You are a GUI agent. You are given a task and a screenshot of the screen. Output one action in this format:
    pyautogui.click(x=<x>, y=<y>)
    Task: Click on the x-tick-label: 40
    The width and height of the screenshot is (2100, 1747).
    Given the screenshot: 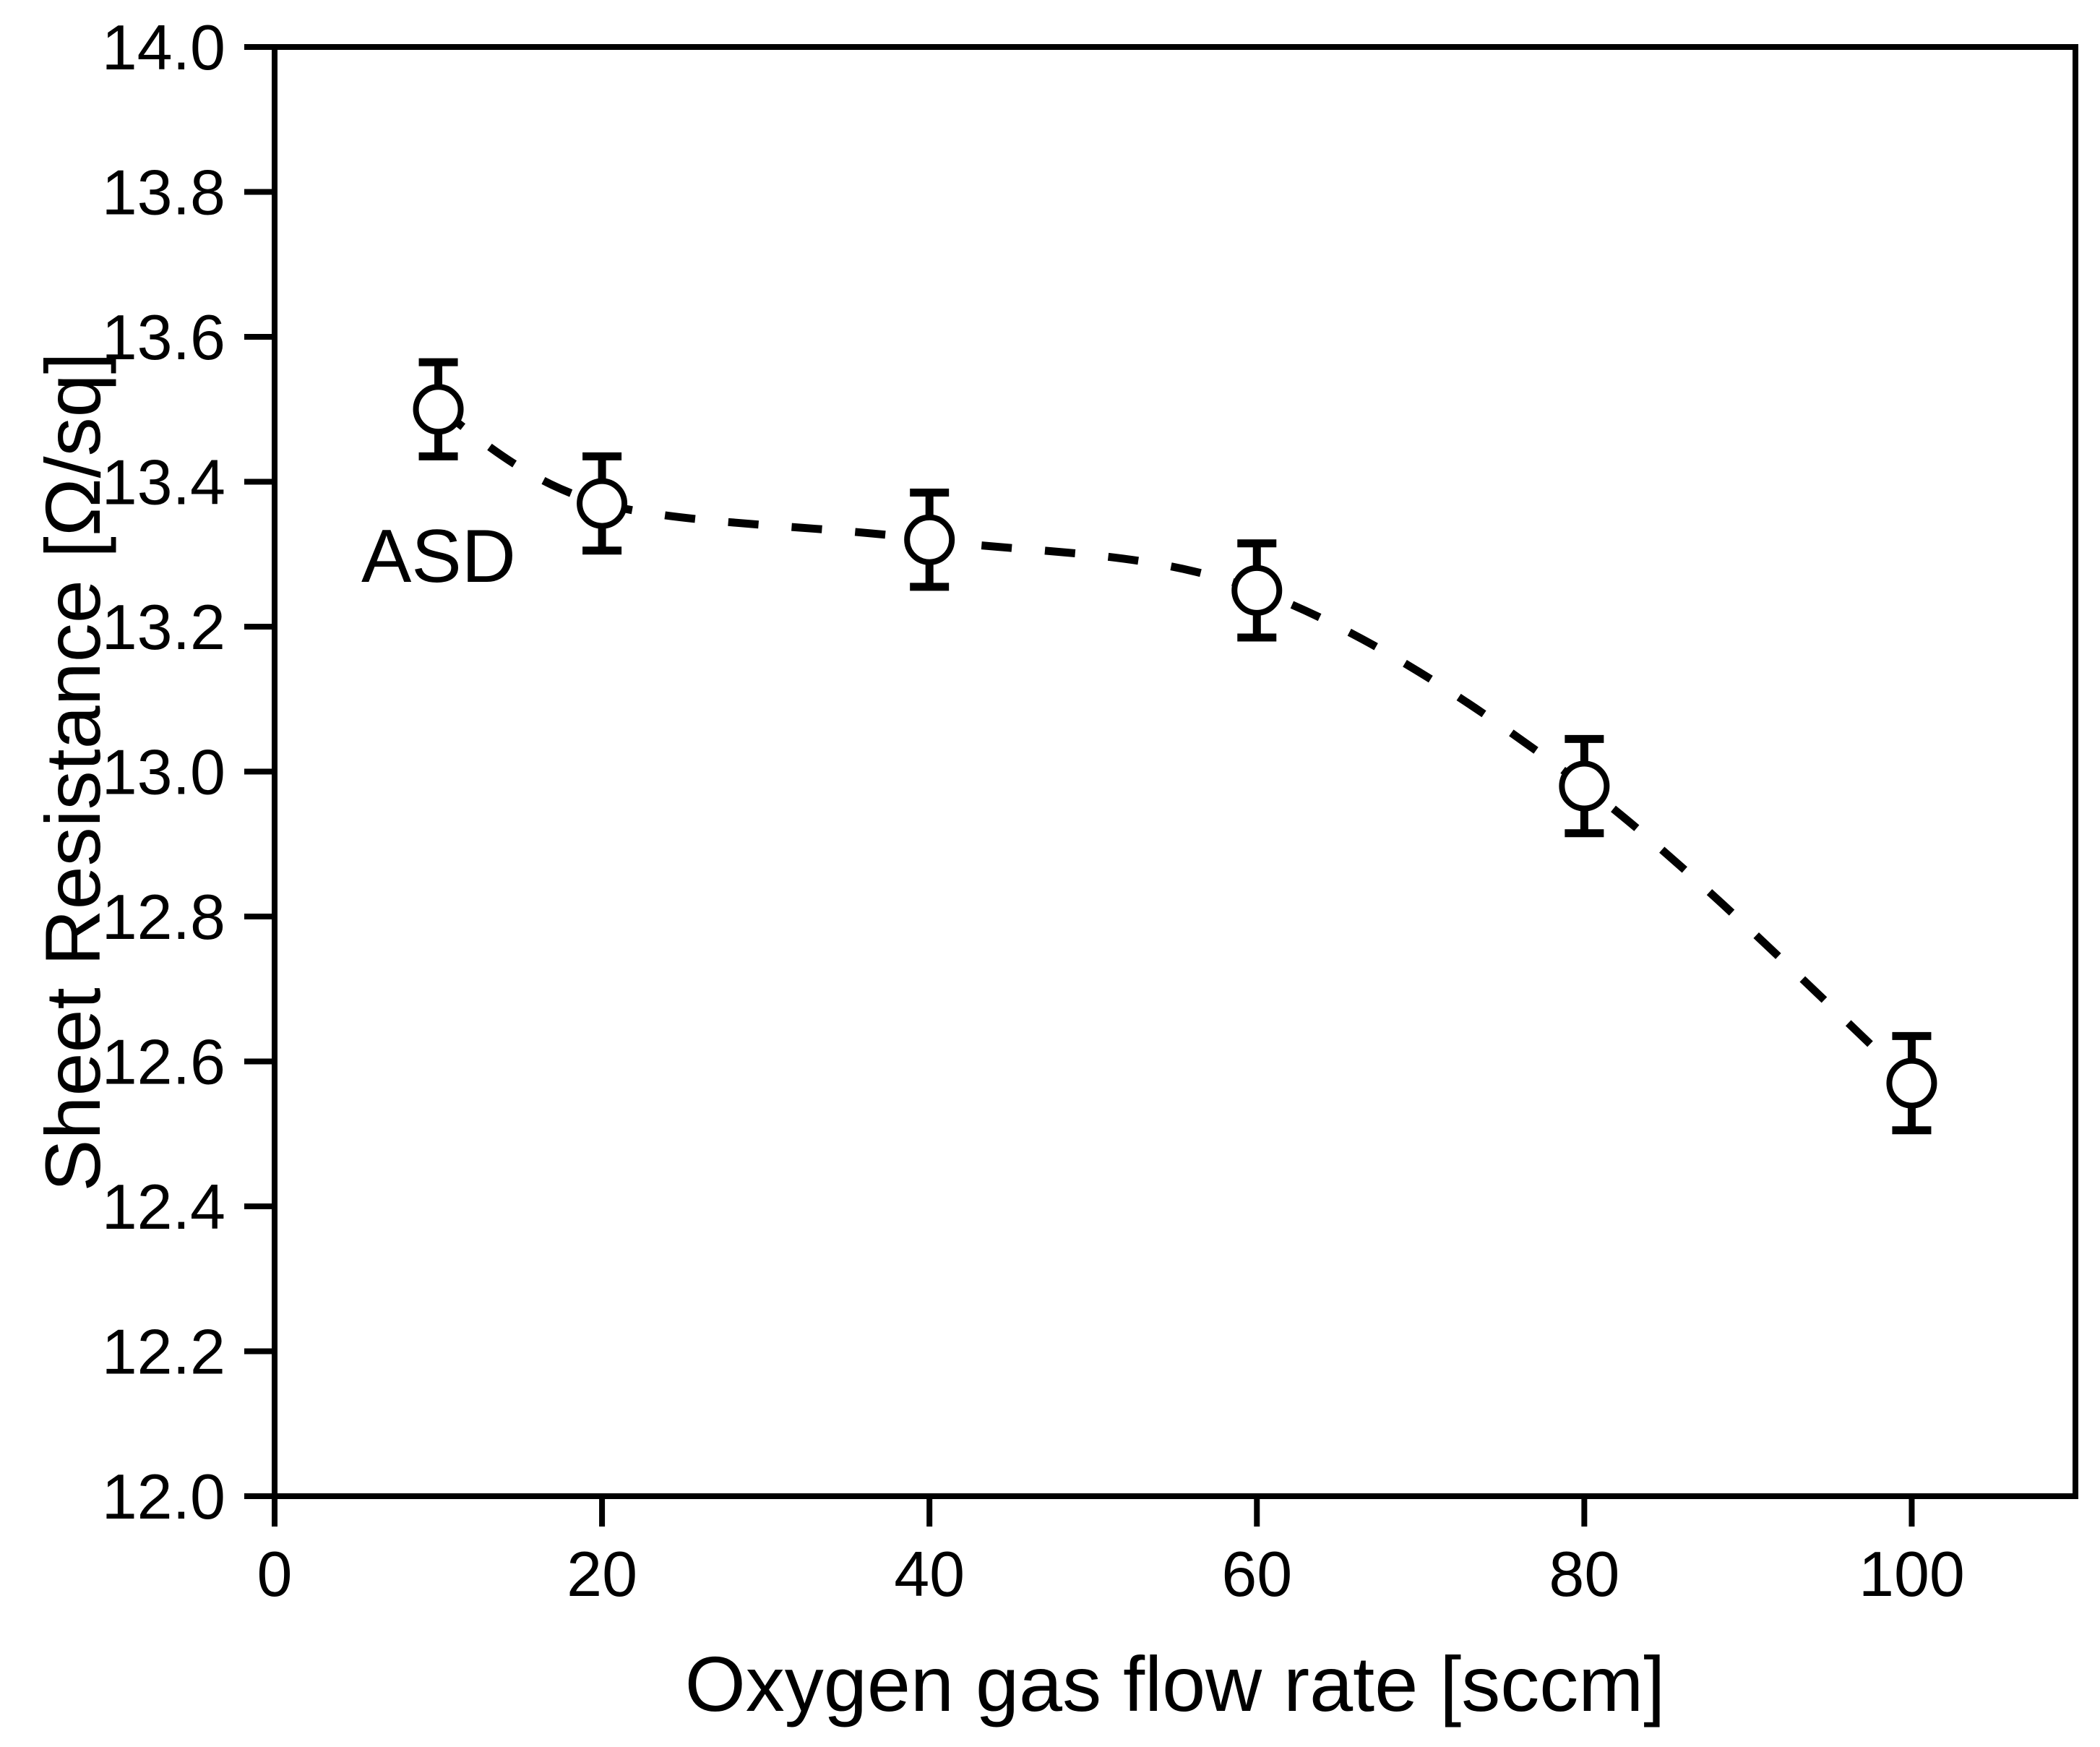 What is the action you would take?
    pyautogui.click(x=929, y=1574)
    